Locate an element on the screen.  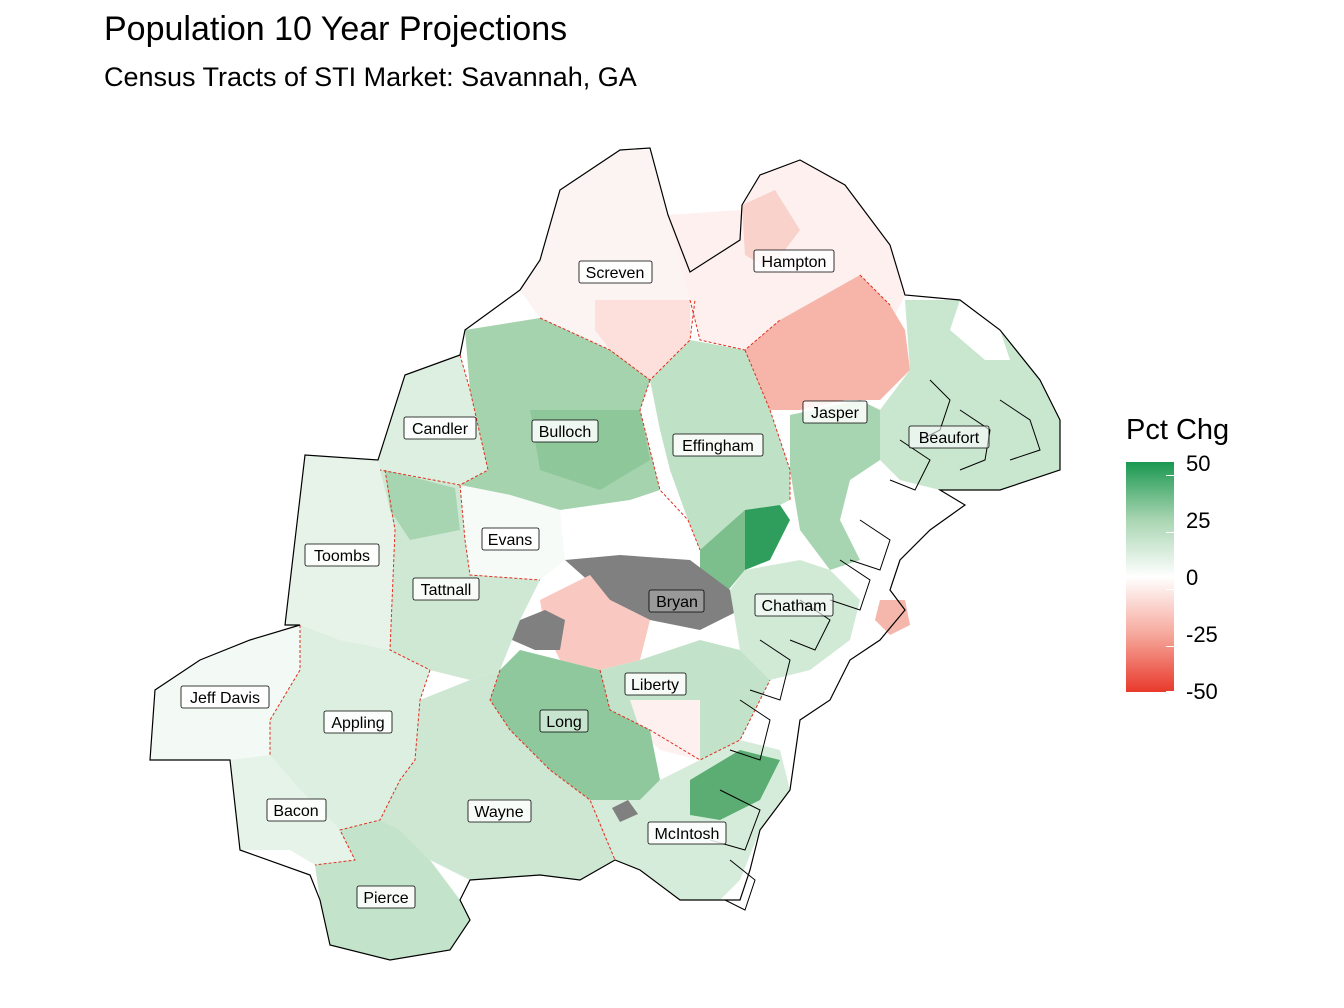
label-long: Long is located at coordinates (564, 721).